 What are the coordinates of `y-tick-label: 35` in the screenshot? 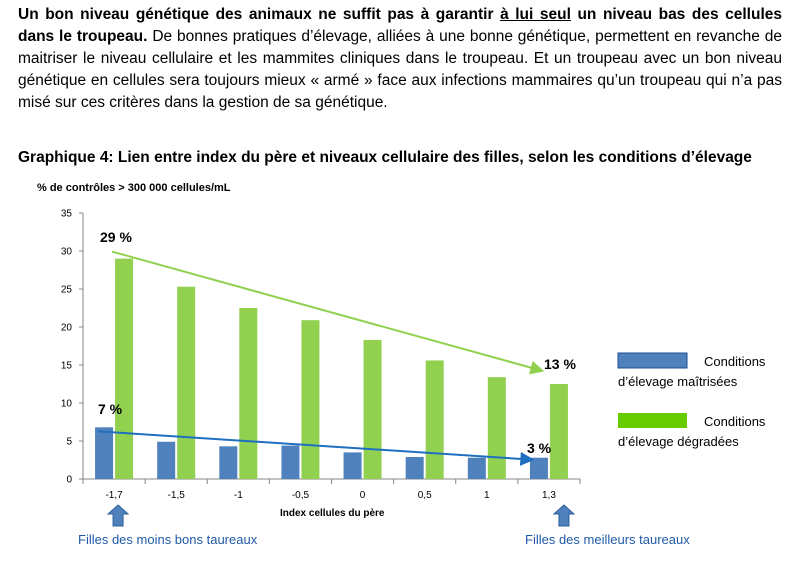 It's located at (67, 214).